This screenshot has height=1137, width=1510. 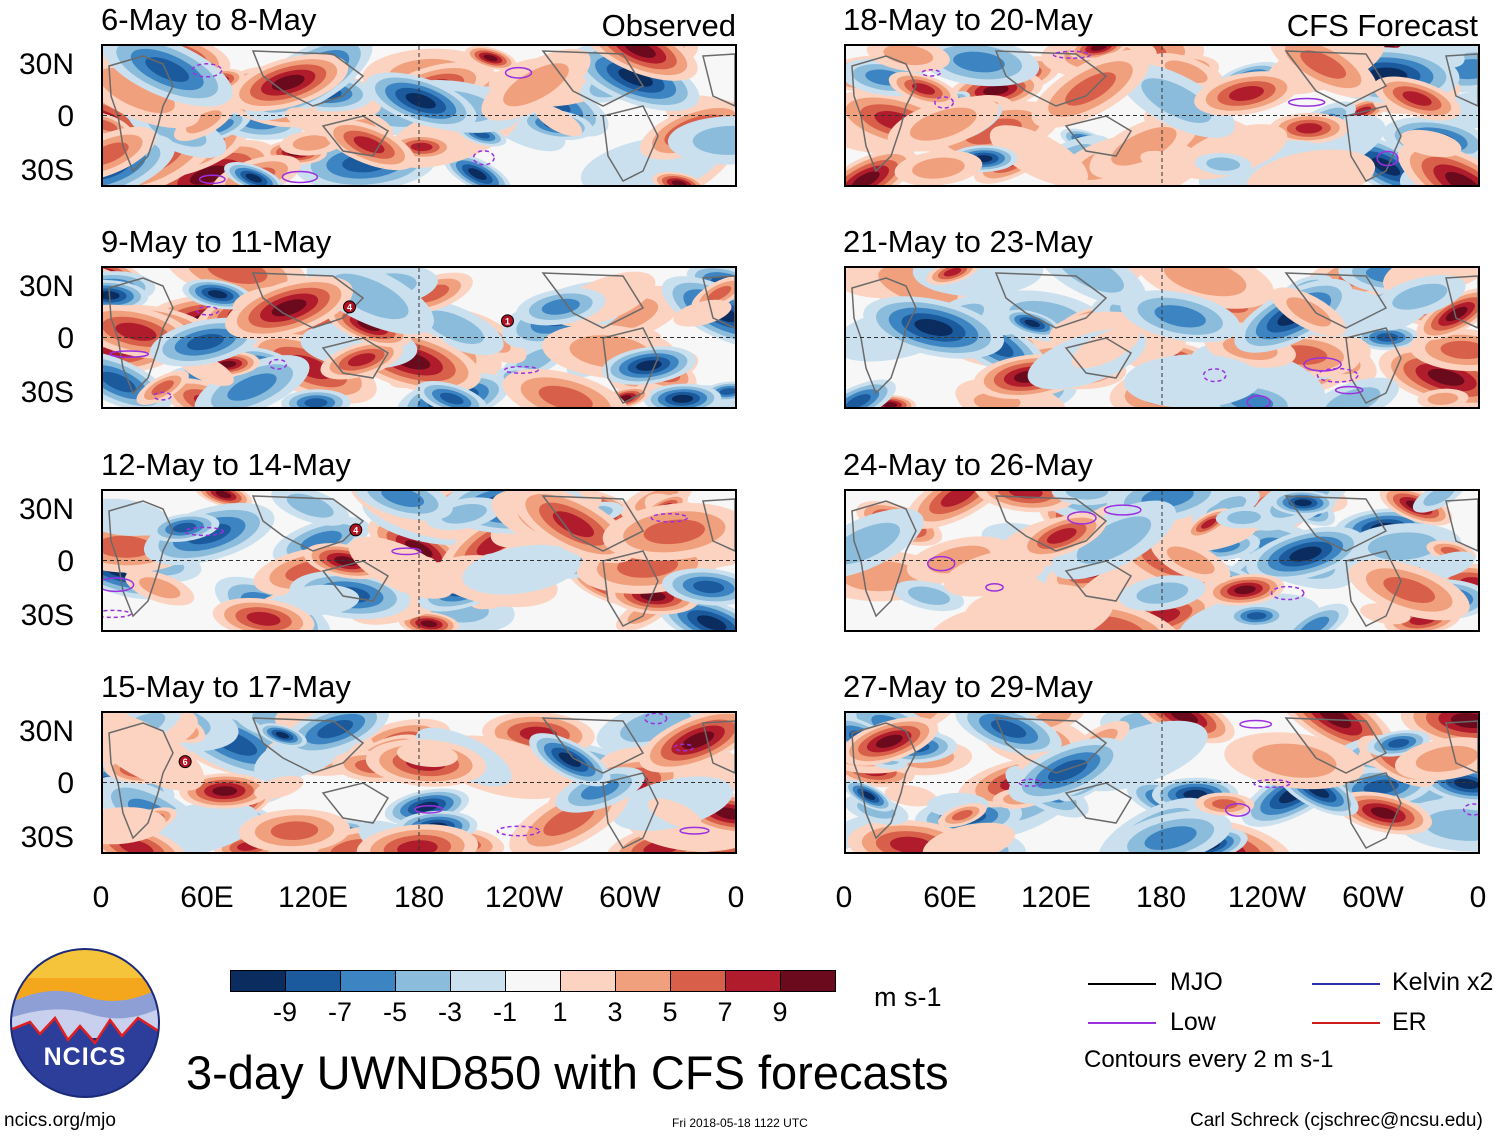 What do you see at coordinates (1196, 982) in the screenshot?
I see `legend-mjo-label: MJO` at bounding box center [1196, 982].